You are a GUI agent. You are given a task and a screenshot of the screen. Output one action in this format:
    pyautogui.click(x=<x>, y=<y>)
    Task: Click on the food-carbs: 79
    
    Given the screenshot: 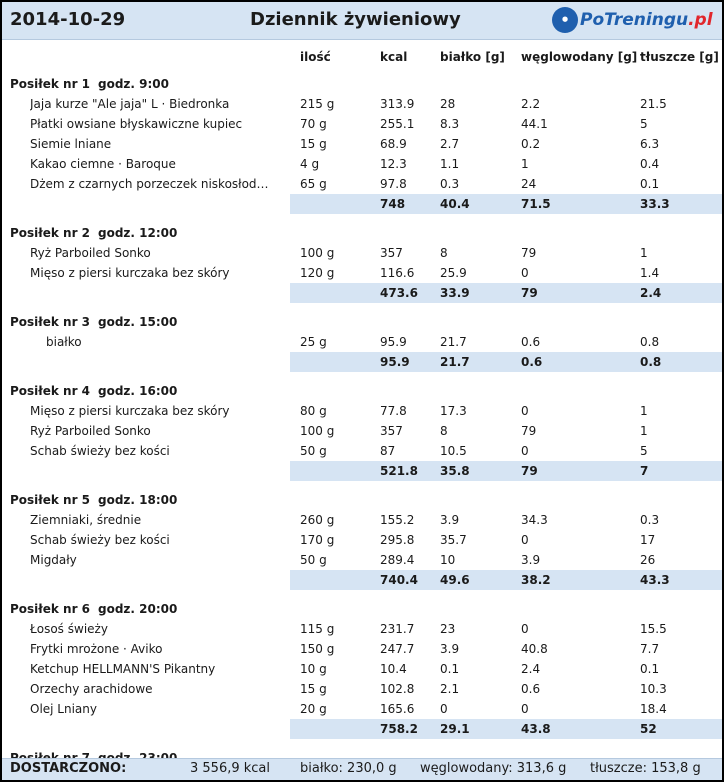 What is the action you would take?
    pyautogui.click(x=529, y=253)
    